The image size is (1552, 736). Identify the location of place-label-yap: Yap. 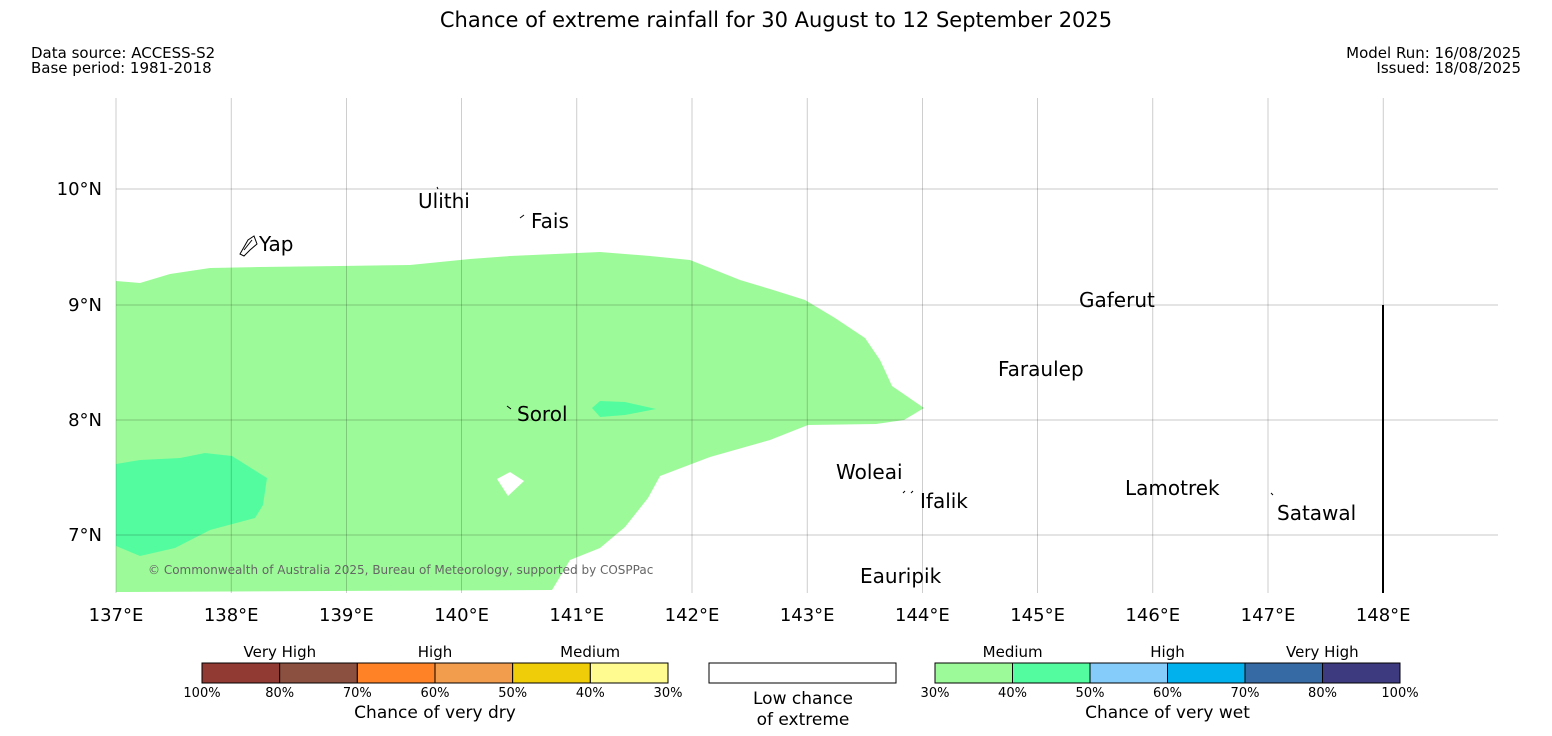
(275, 244).